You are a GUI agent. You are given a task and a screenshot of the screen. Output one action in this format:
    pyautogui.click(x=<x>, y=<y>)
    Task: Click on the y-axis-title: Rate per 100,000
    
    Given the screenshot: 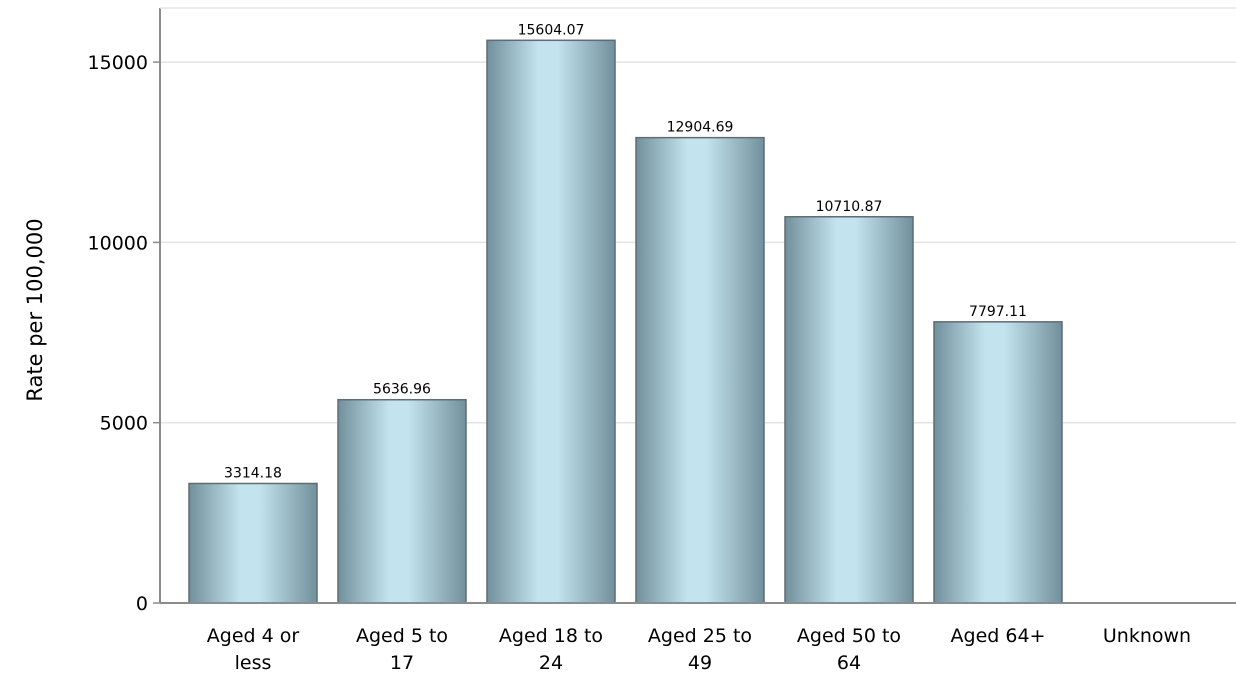 What is the action you would take?
    pyautogui.click(x=35, y=309)
    